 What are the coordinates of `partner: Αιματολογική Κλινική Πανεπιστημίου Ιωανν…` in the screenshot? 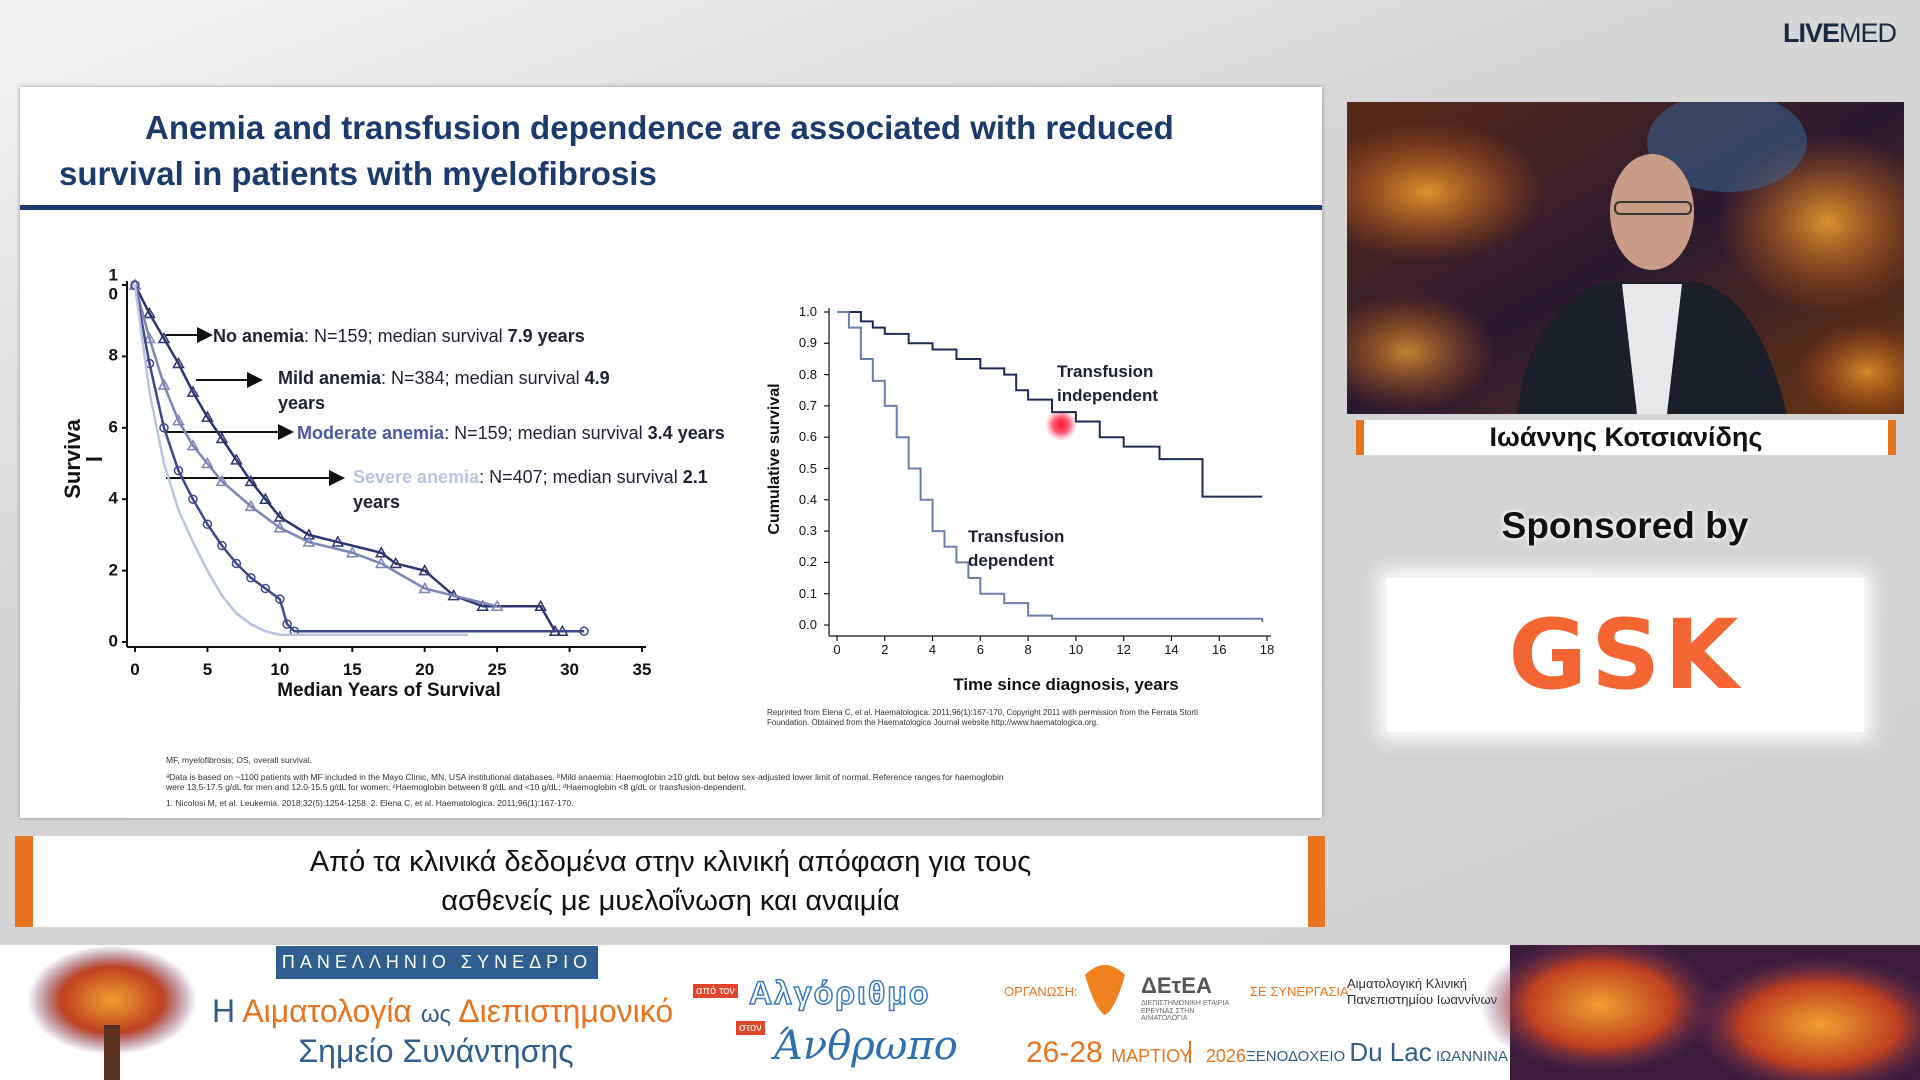 It's located at (1422, 991).